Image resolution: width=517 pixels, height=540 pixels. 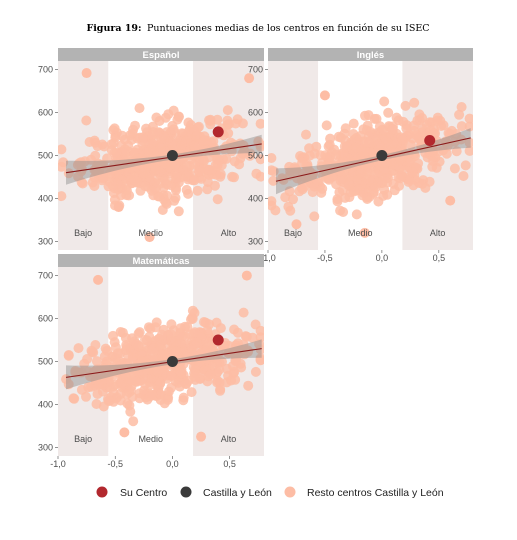 I want to click on band-label-bajo: Bajo, so click(x=83, y=439).